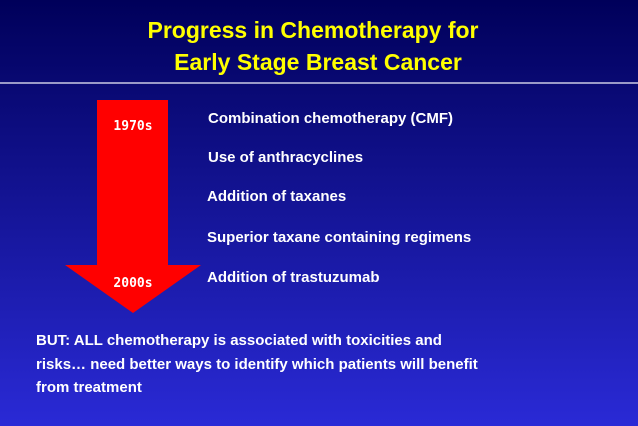 The image size is (638, 426). I want to click on timeline-end: 2000s, so click(132, 283).